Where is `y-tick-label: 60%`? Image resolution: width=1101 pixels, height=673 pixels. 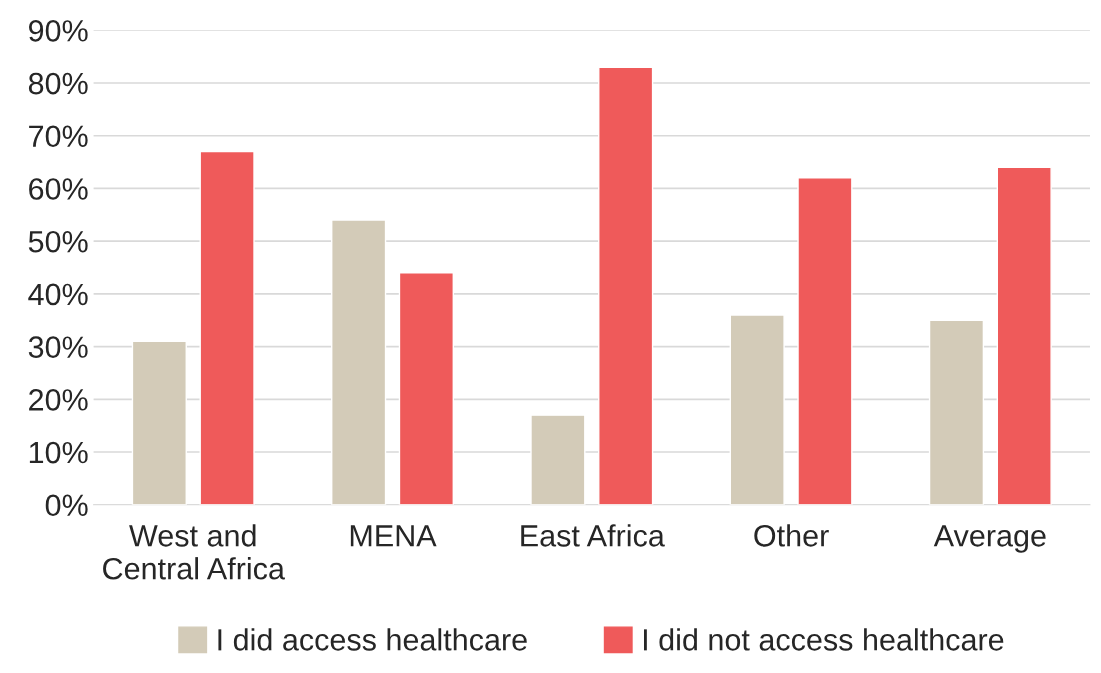
y-tick-label: 60% is located at coordinates (58, 189).